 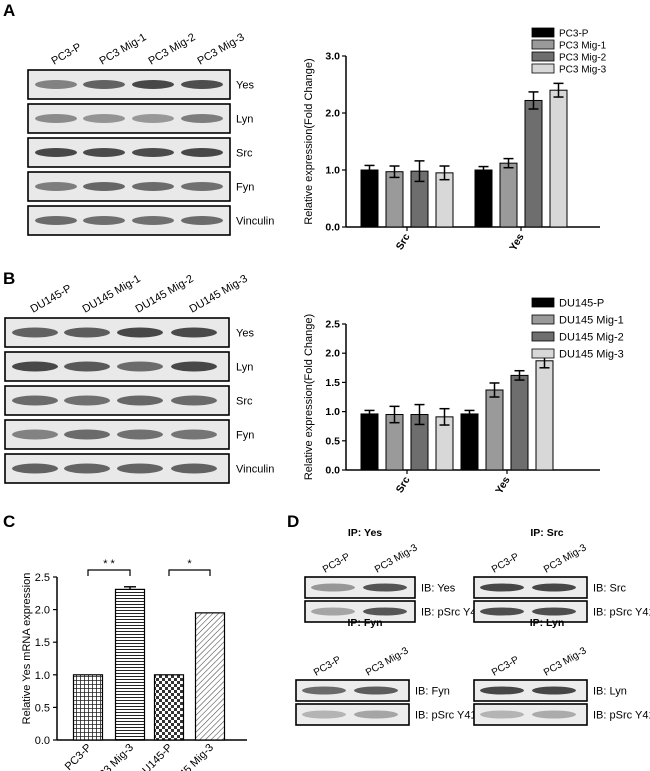 What do you see at coordinates (332, 325) in the screenshot?
I see `chart-b-ytick-label: 2.5` at bounding box center [332, 325].